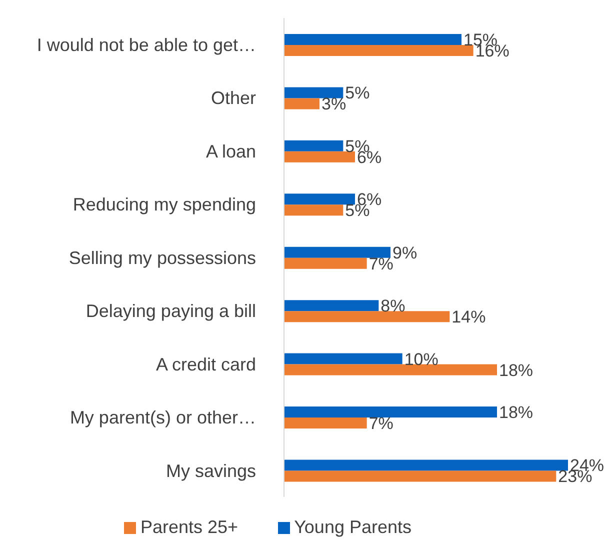 Image resolution: width=608 pixels, height=552 pixels. Describe the element at coordinates (421, 359) in the screenshot. I see `data-label: 10%` at that location.